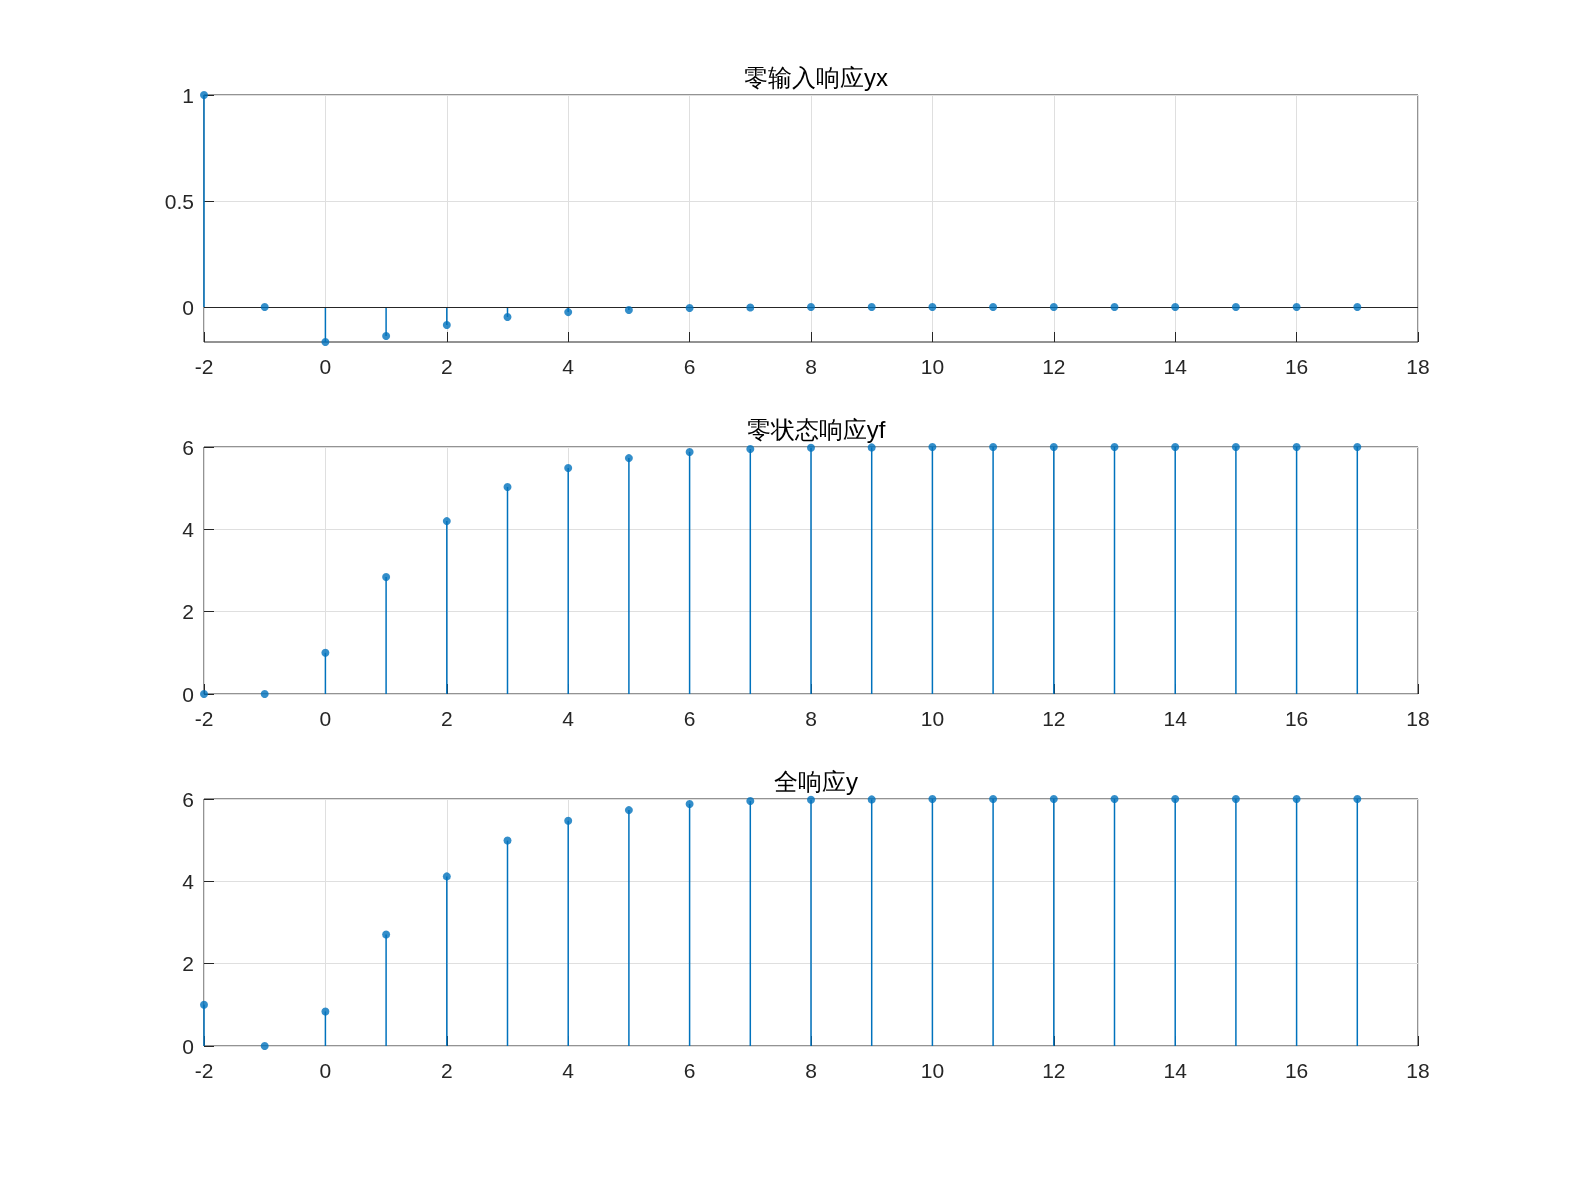  I want to click on chart-title: 零输入响应yx, so click(816, 77).